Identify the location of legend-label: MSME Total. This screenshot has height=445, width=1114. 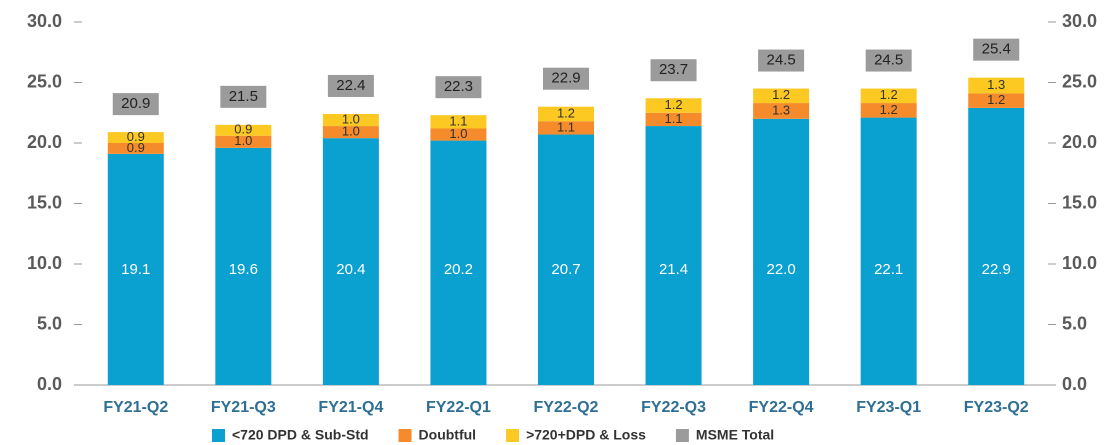
(735, 435).